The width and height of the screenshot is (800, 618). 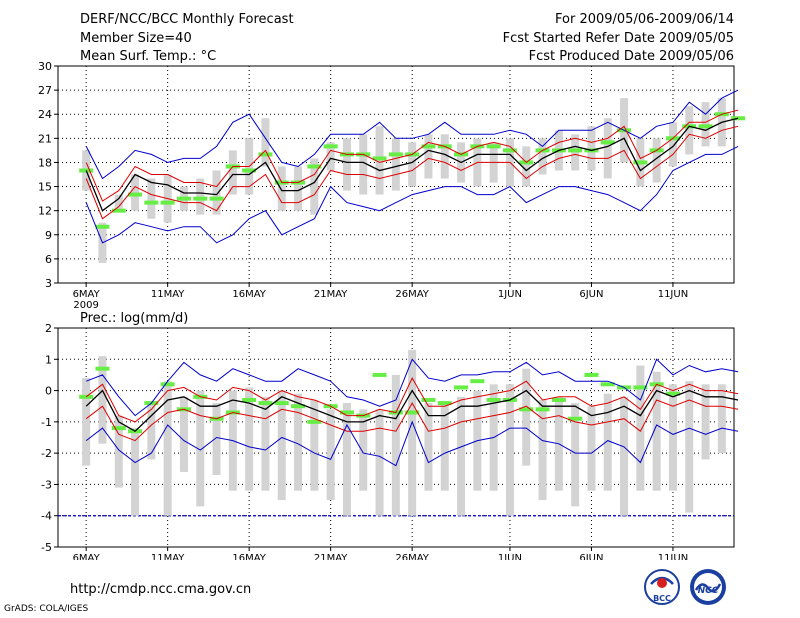 I want to click on y-tick-label: 30, so click(x=45, y=66).